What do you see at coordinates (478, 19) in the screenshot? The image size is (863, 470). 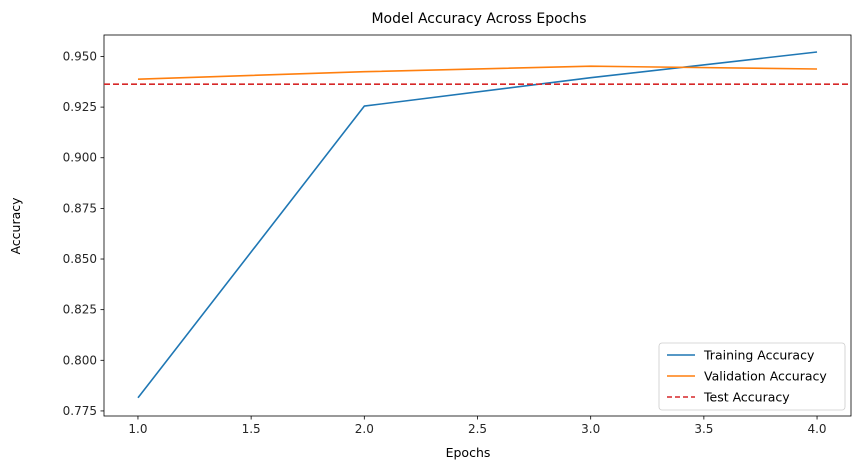 I see `chart-title: Model Accuracy Across Epochs` at bounding box center [478, 19].